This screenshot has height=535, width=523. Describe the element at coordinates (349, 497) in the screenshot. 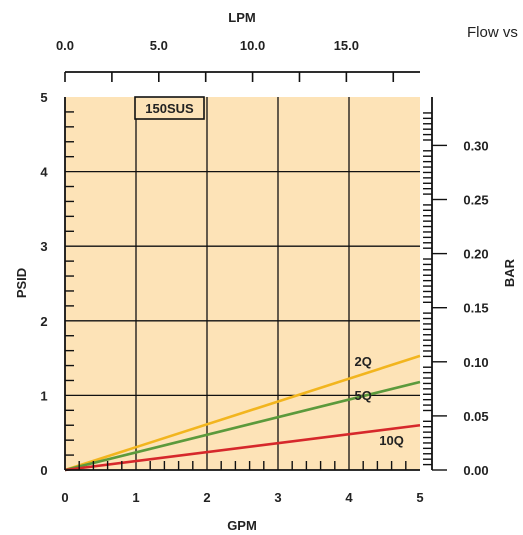

I see `x-tick-label: 4` at that location.